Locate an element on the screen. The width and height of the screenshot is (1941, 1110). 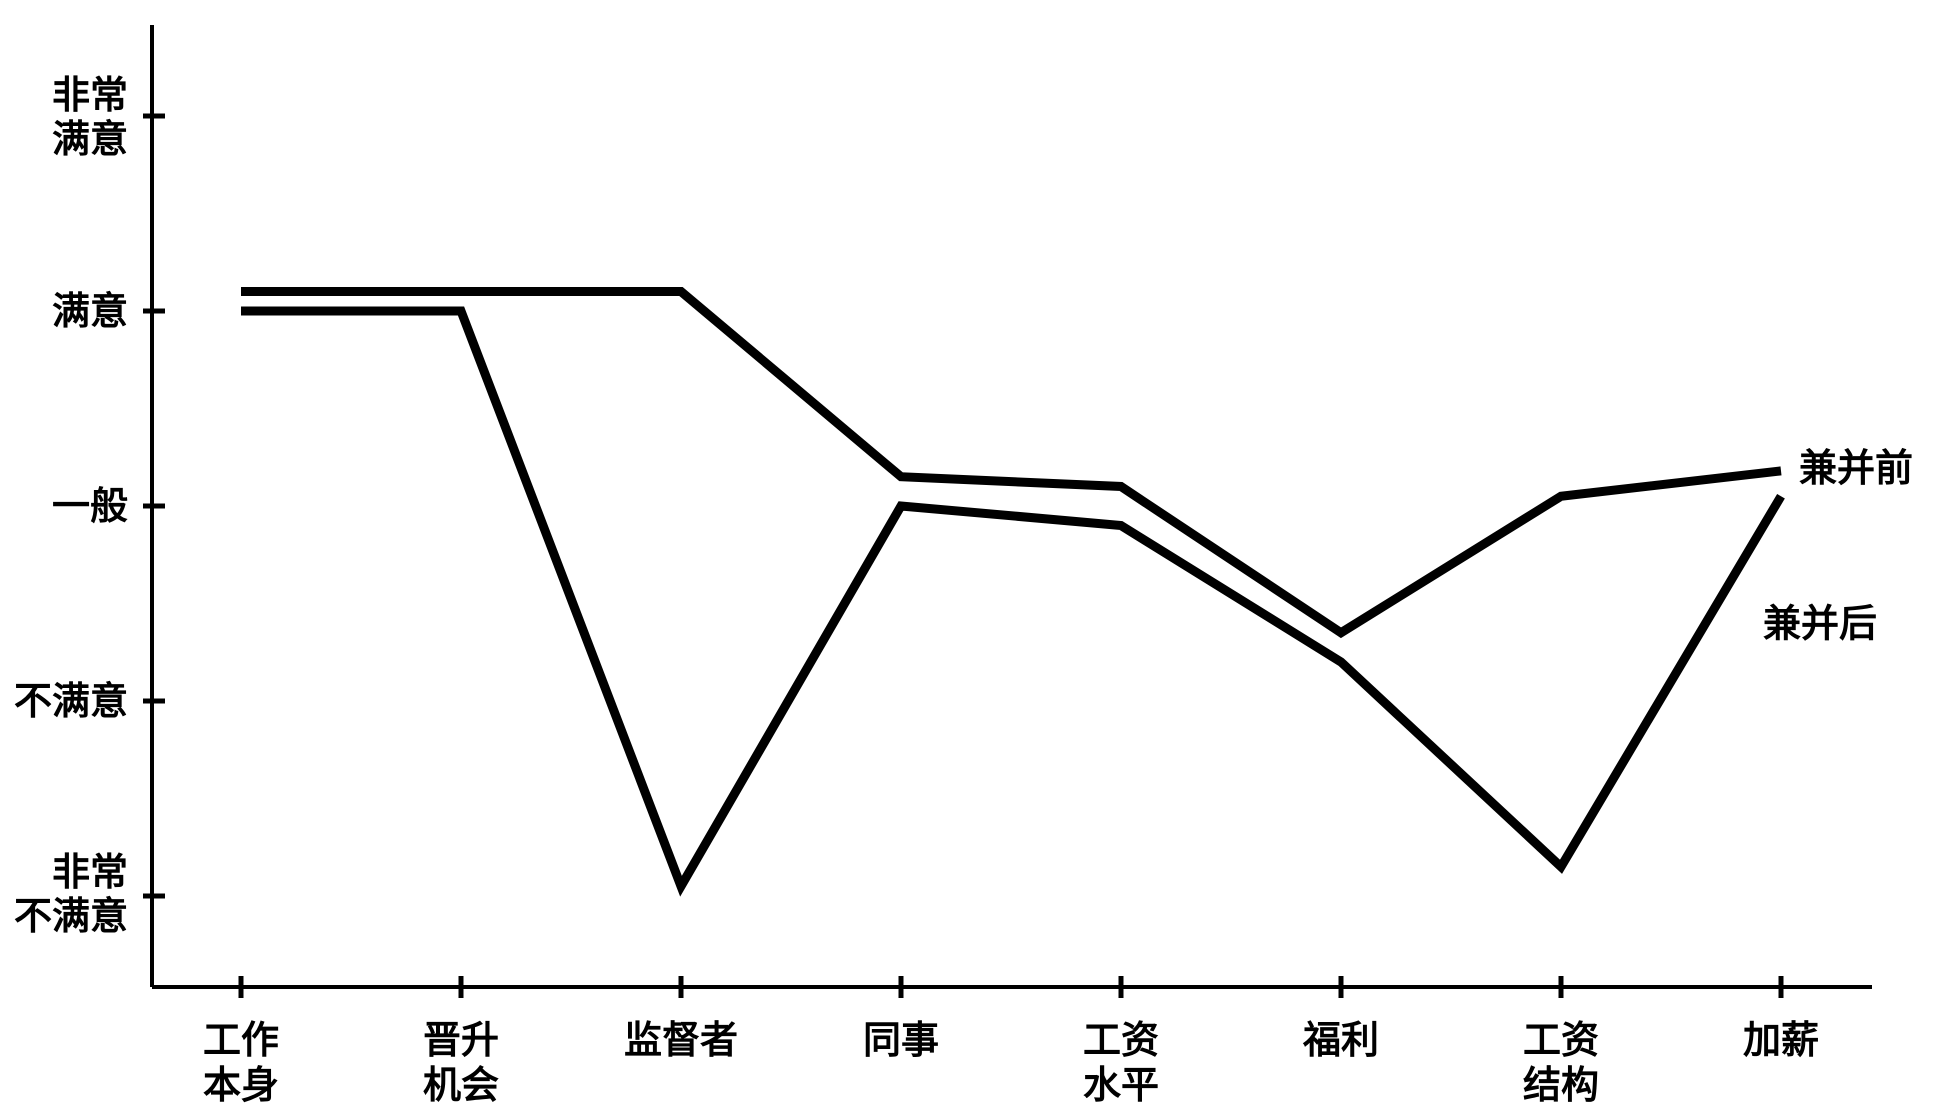
x-tick-label: 同事 is located at coordinates (901, 1040).